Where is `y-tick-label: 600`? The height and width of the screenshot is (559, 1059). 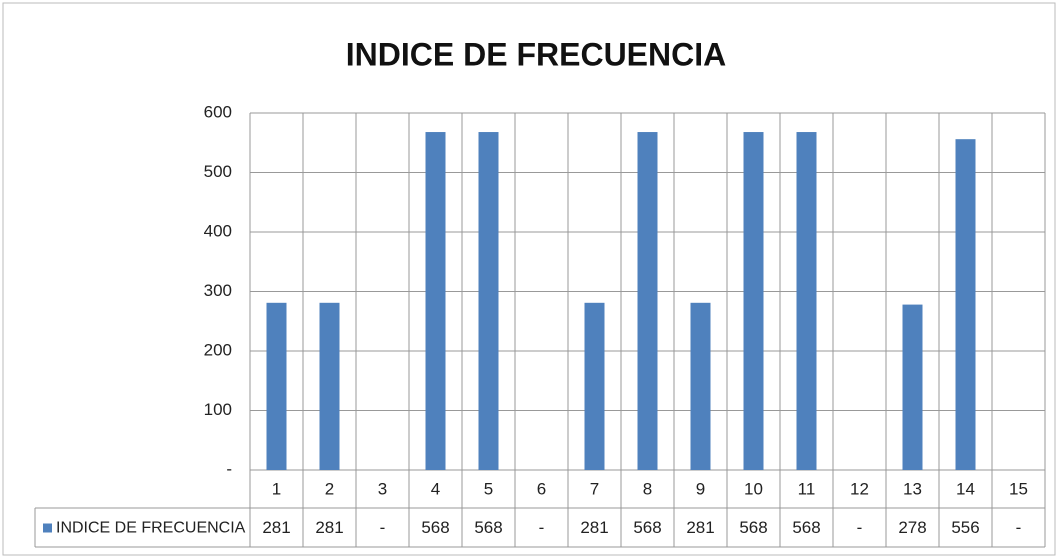
y-tick-label: 600 is located at coordinates (218, 111).